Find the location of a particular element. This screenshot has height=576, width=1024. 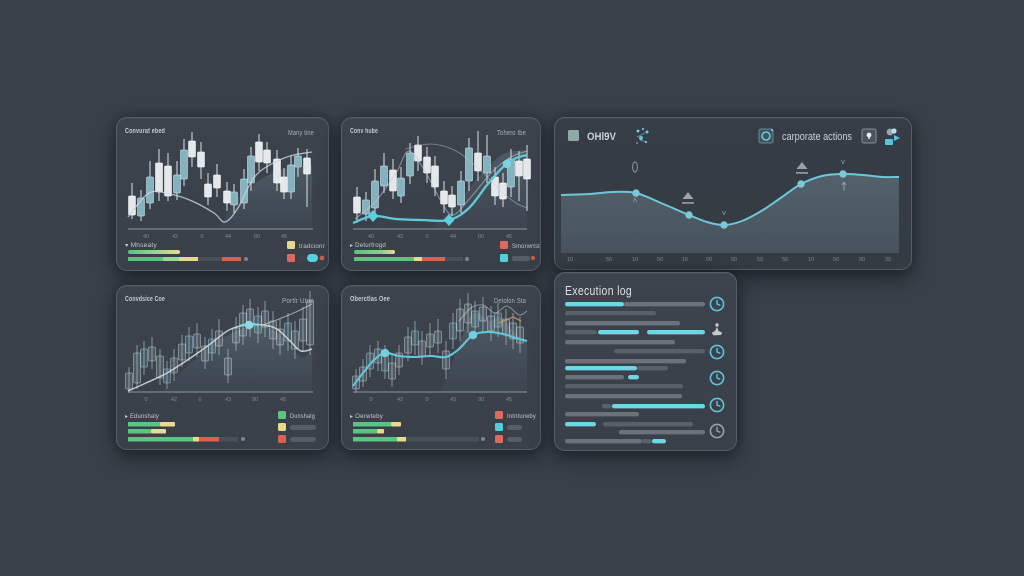

svg-text: Tohero tbe is located at coordinates (511, 133).